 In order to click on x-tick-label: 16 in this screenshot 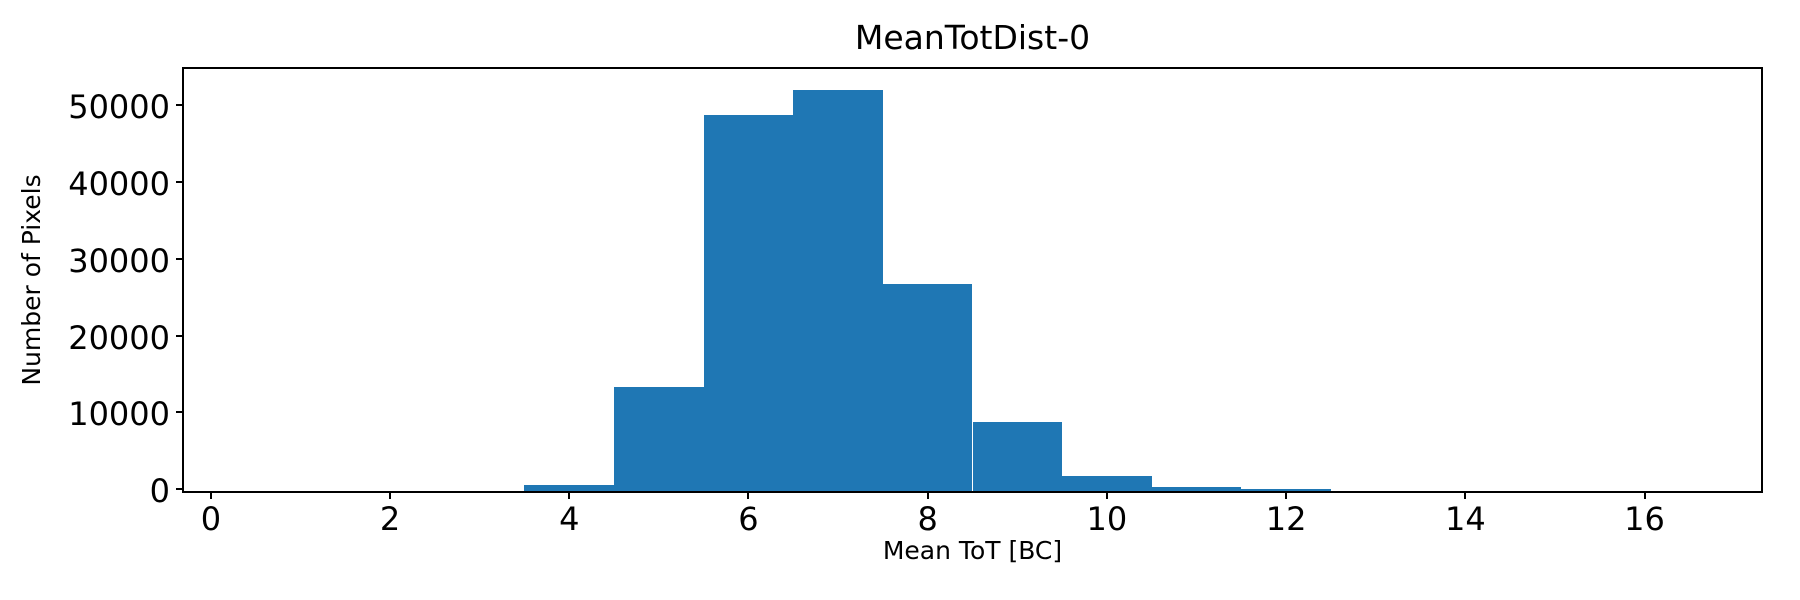, I will do `click(1644, 519)`.